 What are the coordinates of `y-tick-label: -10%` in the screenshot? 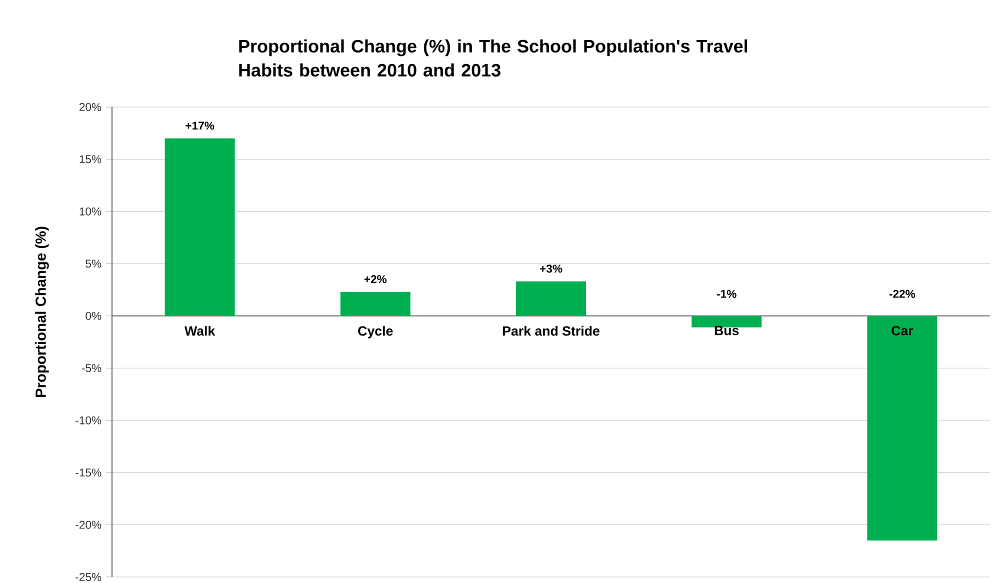 It's located at (89, 420).